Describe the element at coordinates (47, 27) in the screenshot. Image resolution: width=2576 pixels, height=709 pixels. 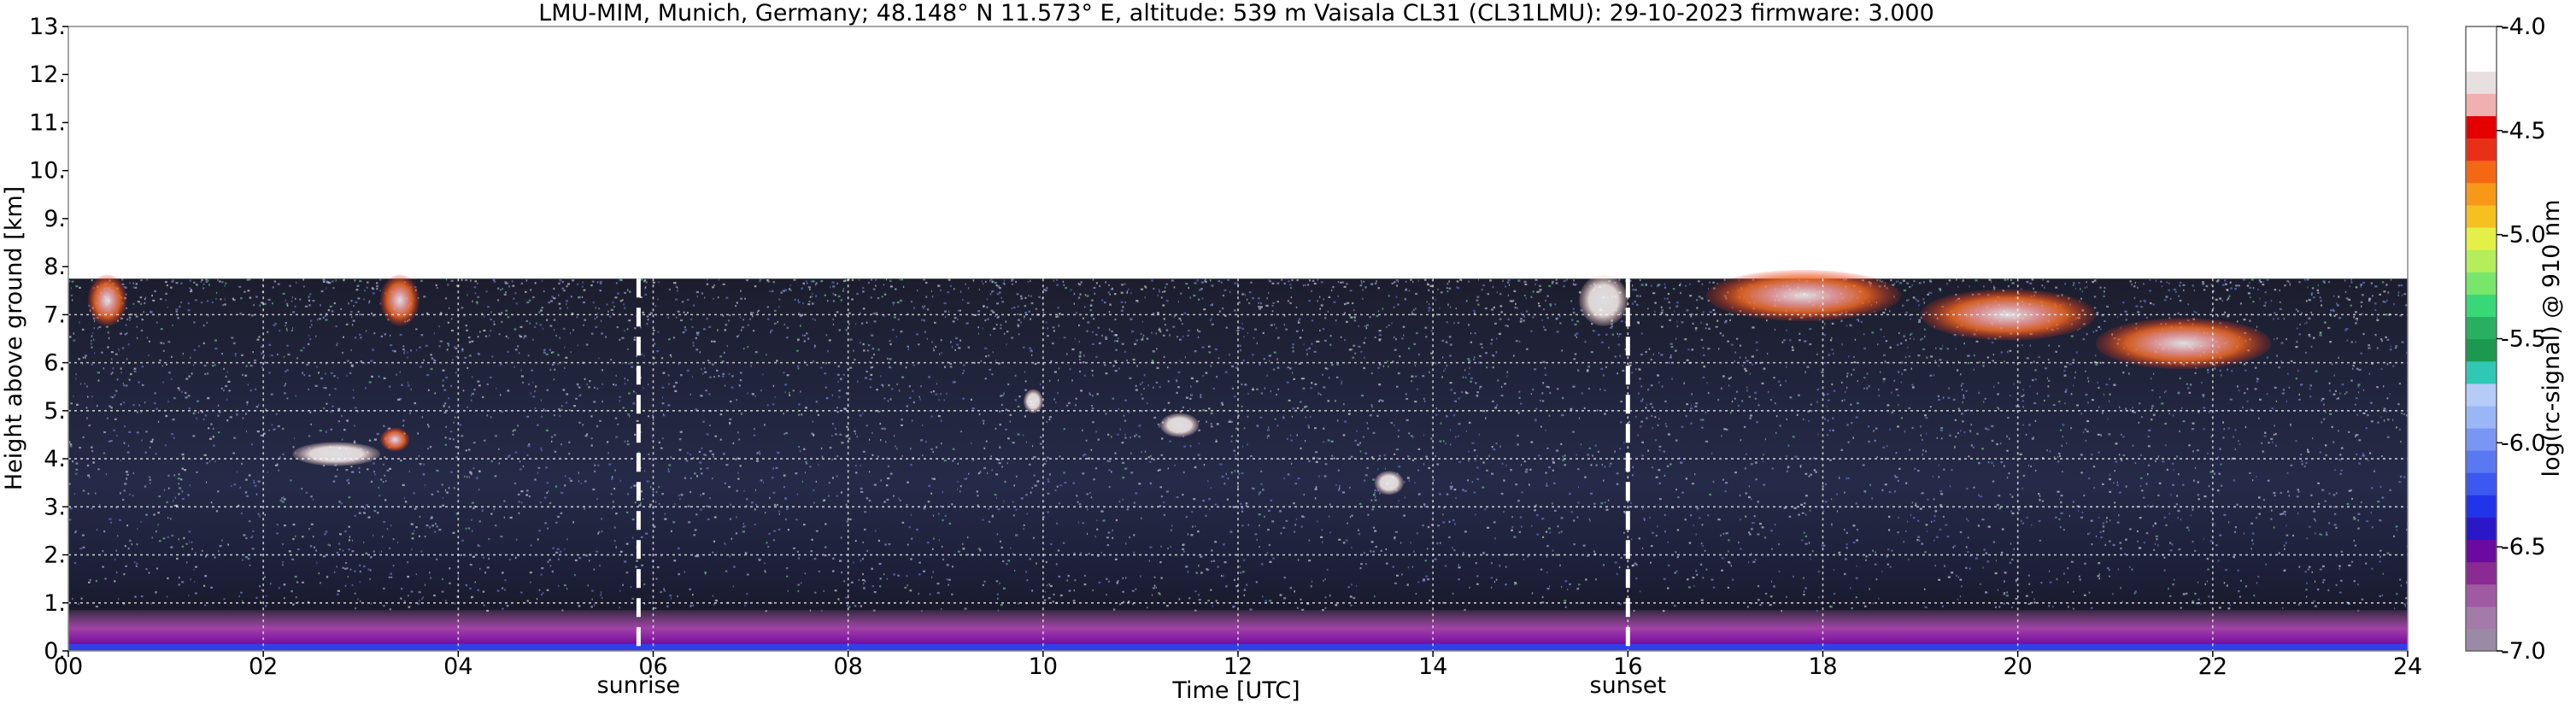
I see `y-tick-label: 13.` at that location.